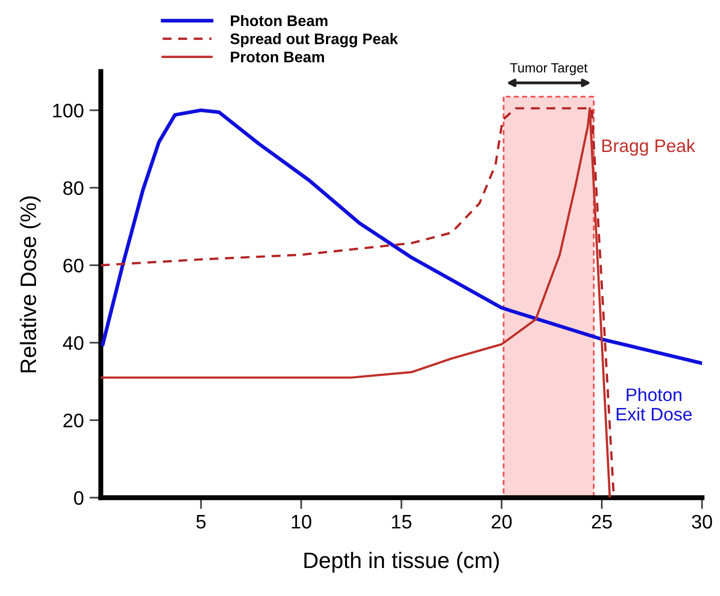 The width and height of the screenshot is (720, 596). What do you see at coordinates (314, 40) in the screenshot?
I see `legend-label: Spread out Bragg Peak` at bounding box center [314, 40].